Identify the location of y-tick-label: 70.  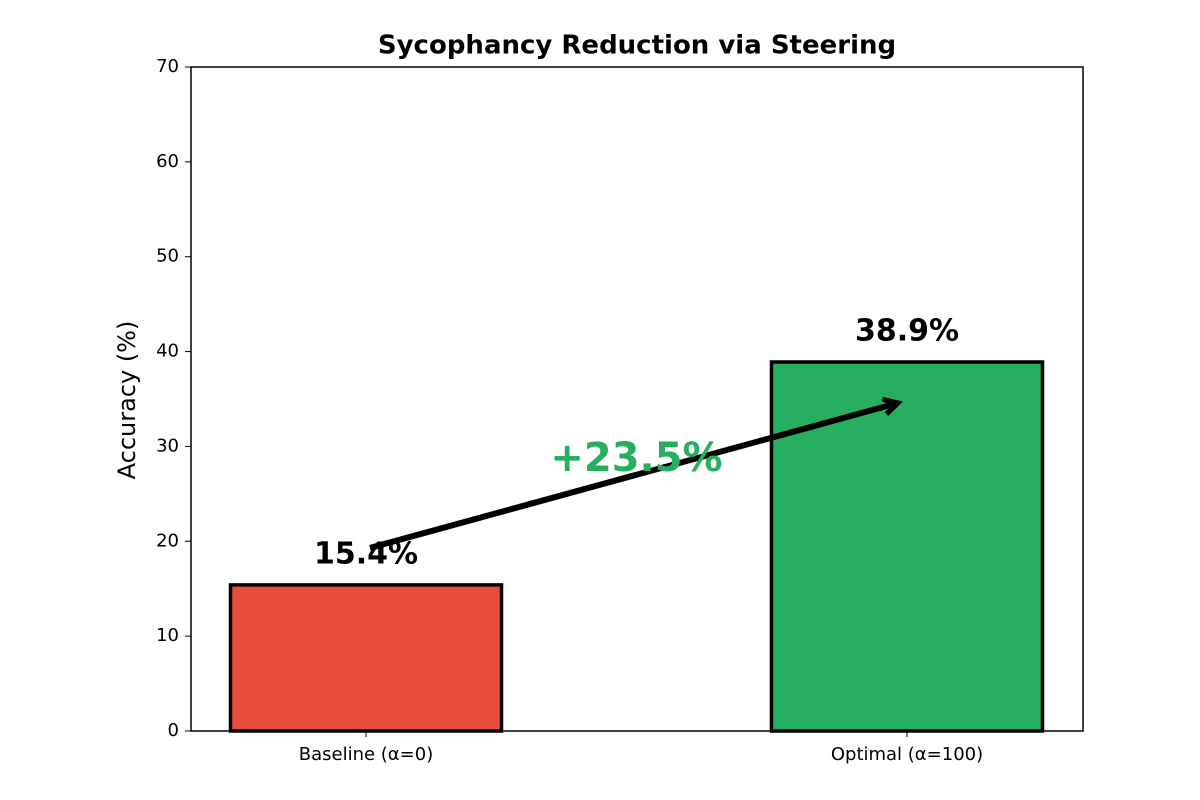
(167, 66).